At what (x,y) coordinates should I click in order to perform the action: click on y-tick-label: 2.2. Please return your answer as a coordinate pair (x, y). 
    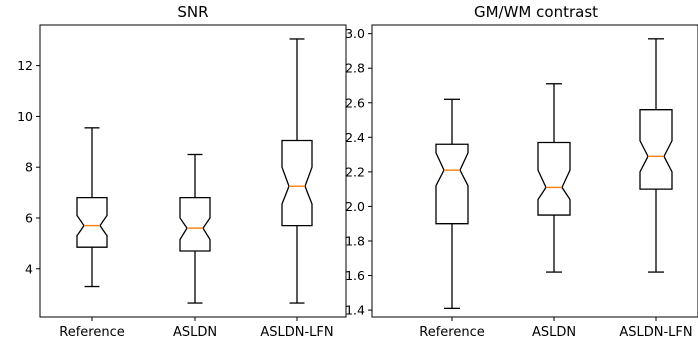
    Looking at the image, I should click on (355, 171).